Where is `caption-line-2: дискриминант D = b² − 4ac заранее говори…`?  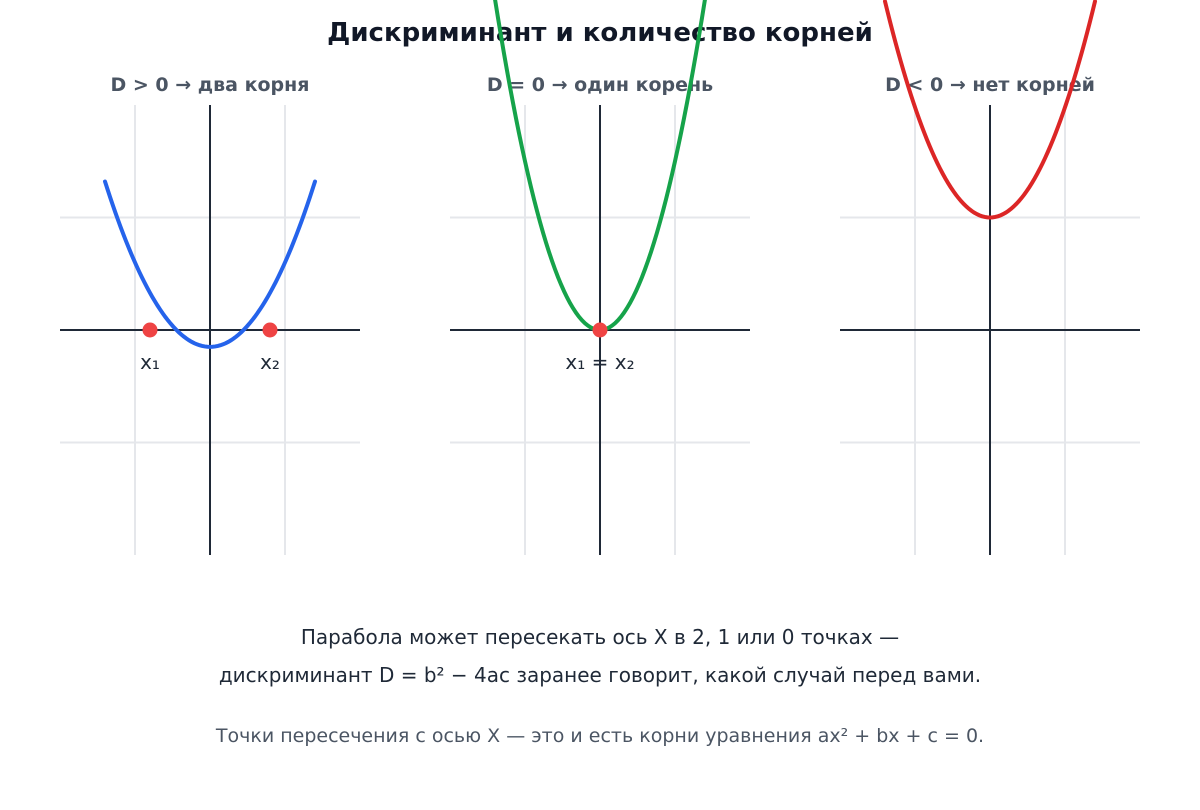 caption-line-2: дискриминант D = b² − 4ac заранее говори… is located at coordinates (600, 675).